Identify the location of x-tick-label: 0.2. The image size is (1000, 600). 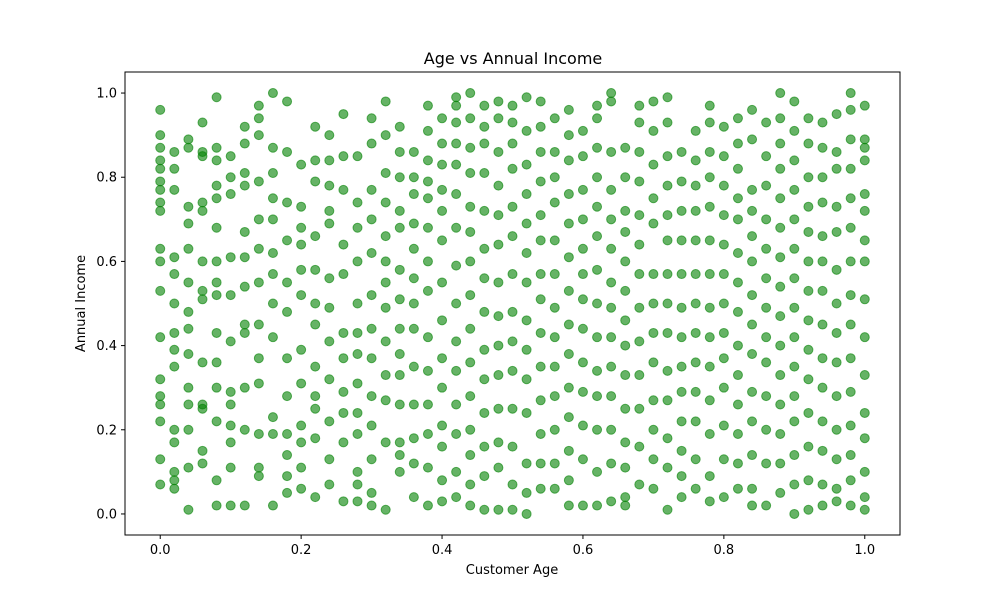
(301, 550).